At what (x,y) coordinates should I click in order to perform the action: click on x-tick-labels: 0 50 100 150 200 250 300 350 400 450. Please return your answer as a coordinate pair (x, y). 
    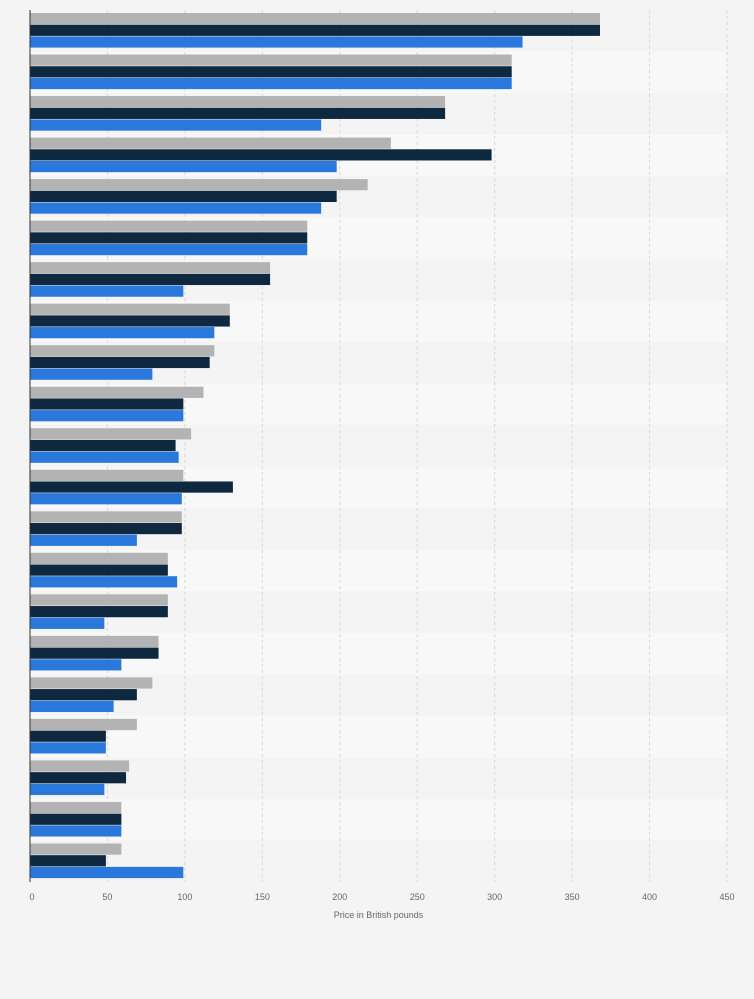
    Looking at the image, I should click on (381, 897).